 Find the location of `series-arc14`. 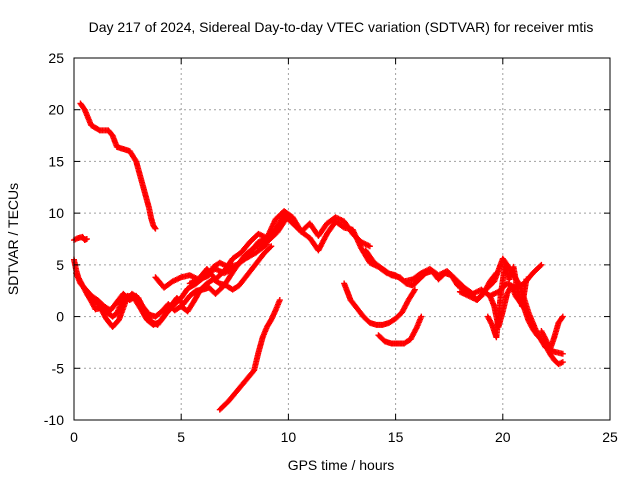

series-arc14 is located at coordinates (507, 301).